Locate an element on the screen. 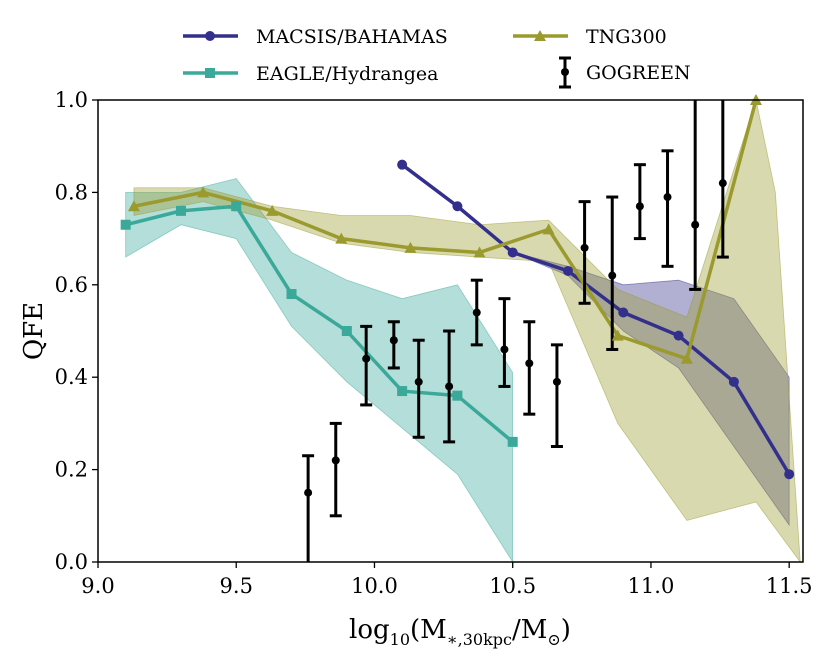 The height and width of the screenshot is (660, 831). x-tick-label: 10.0 is located at coordinates (374, 586).